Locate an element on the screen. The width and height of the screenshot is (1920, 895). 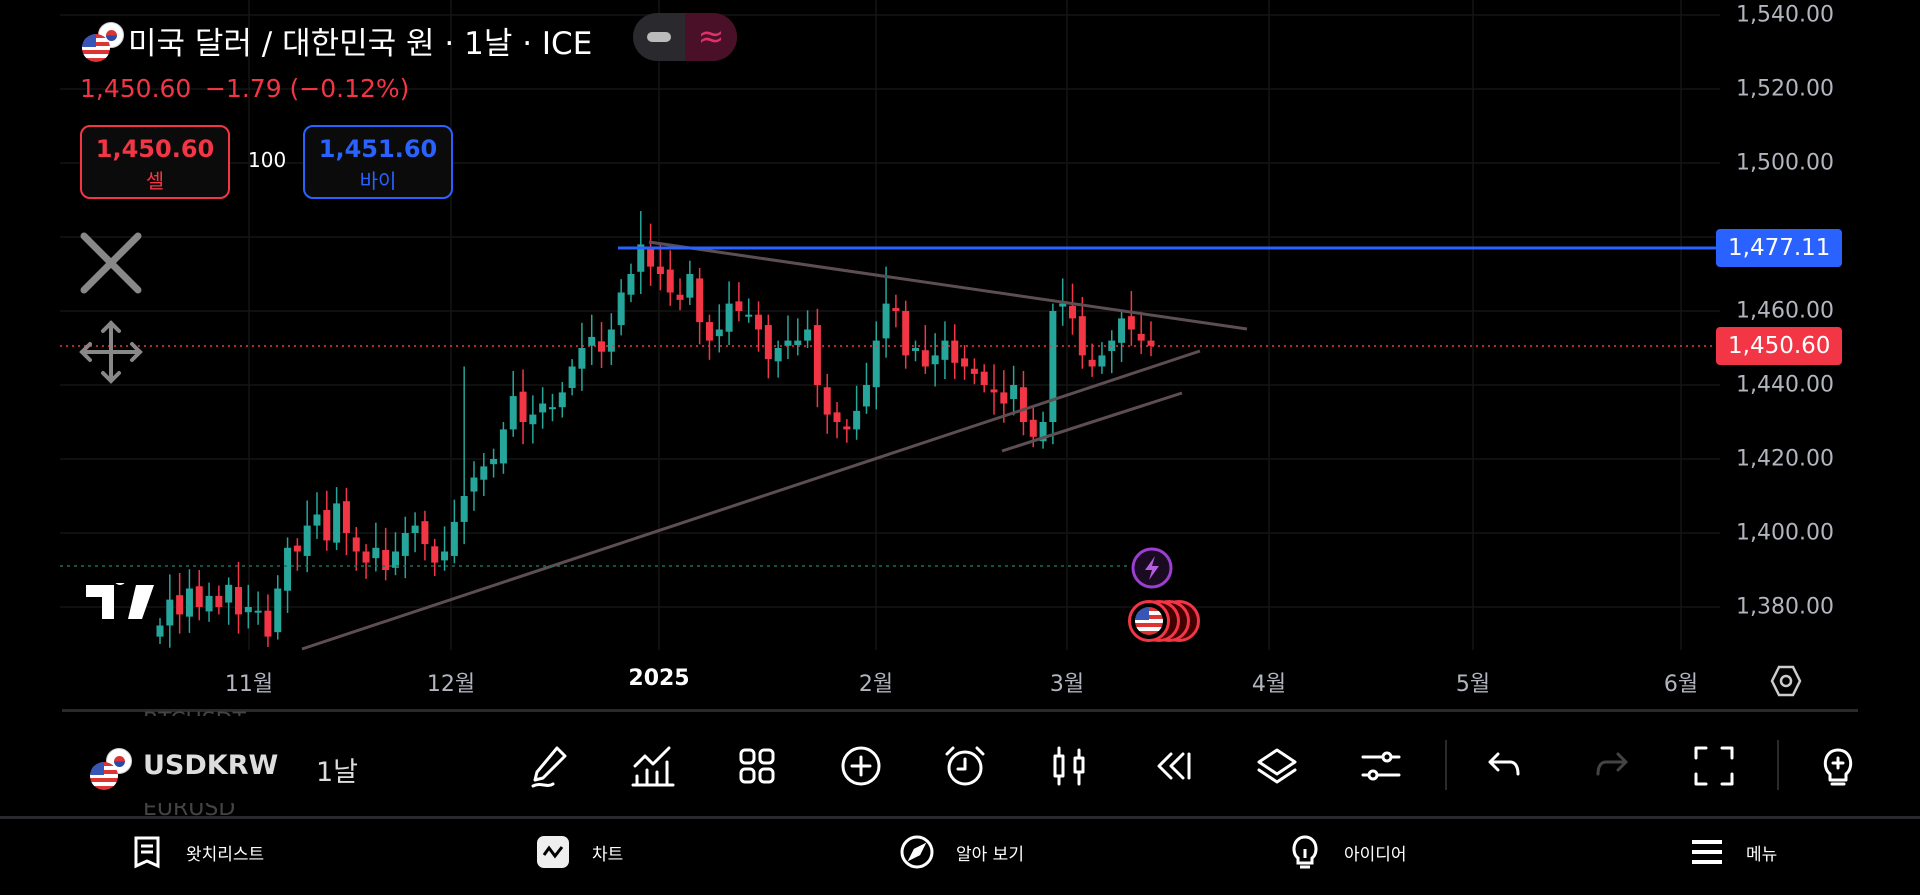
ideas-button is located at coordinates (1838, 766).